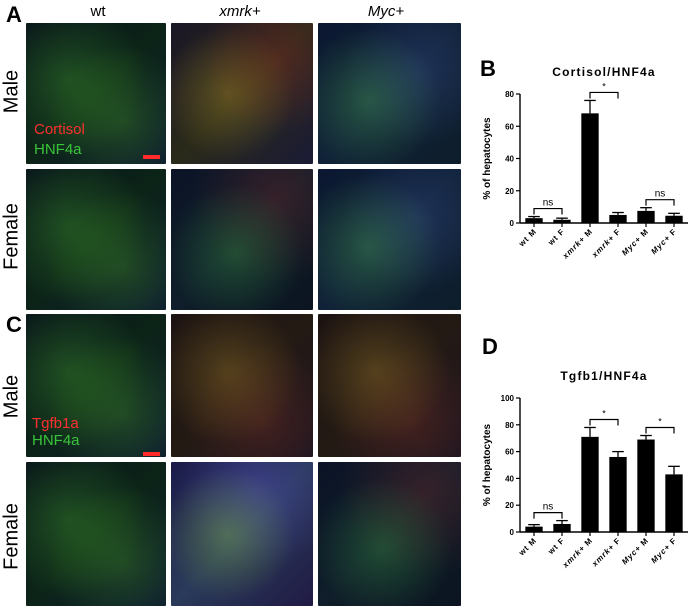 The height and width of the screenshot is (611, 700). I want to click on scale-bar-a, so click(151, 157).